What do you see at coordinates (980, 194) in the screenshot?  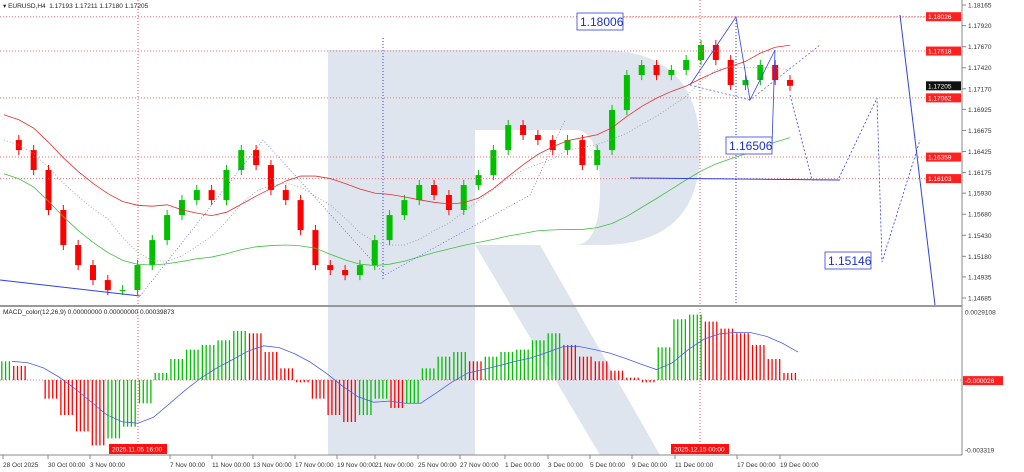 I see `price-tick-label: 1.15930` at bounding box center [980, 194].